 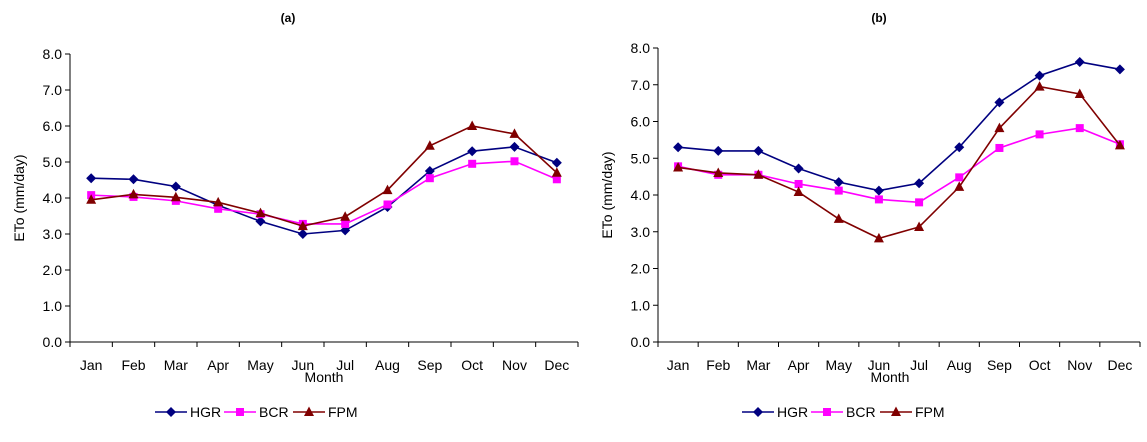 I want to click on y-tick-label: 3.0, so click(x=53, y=234).